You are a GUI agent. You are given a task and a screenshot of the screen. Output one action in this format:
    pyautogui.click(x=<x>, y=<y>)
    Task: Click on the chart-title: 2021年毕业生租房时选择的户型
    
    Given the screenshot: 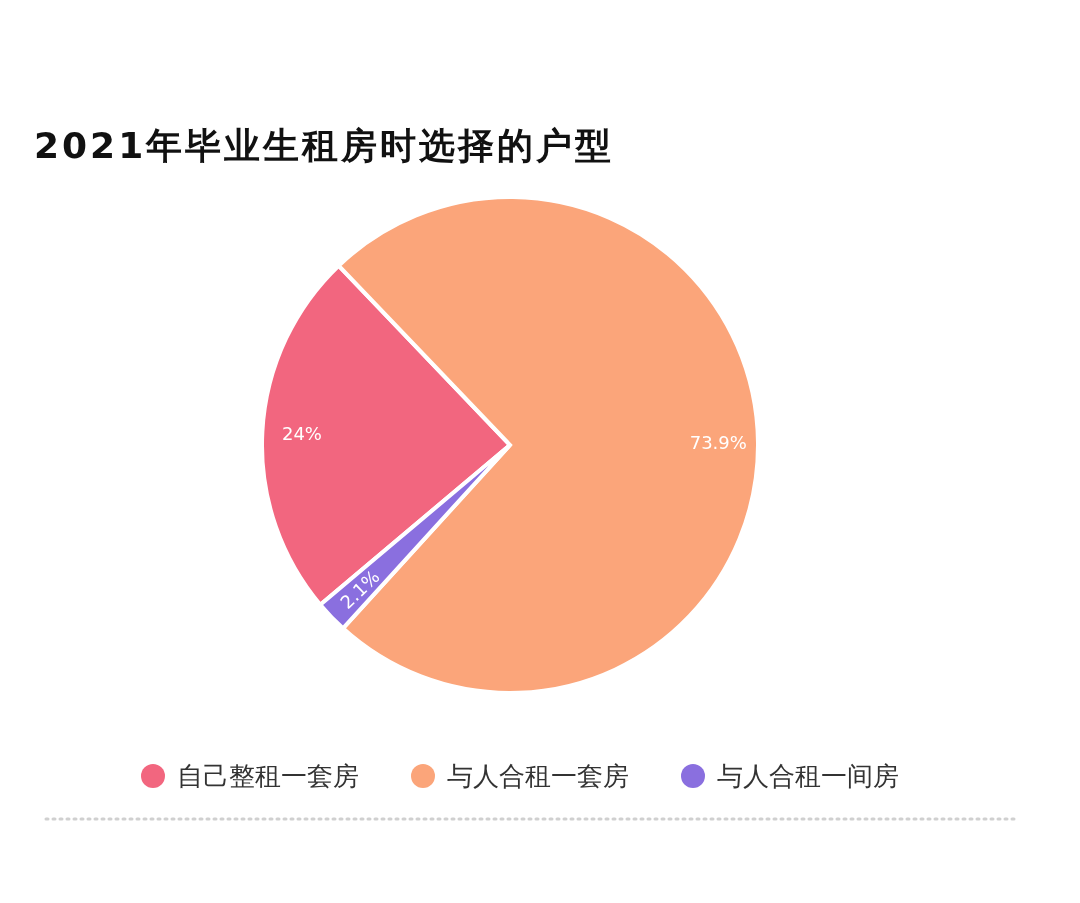 What is the action you would take?
    pyautogui.click(x=324, y=145)
    